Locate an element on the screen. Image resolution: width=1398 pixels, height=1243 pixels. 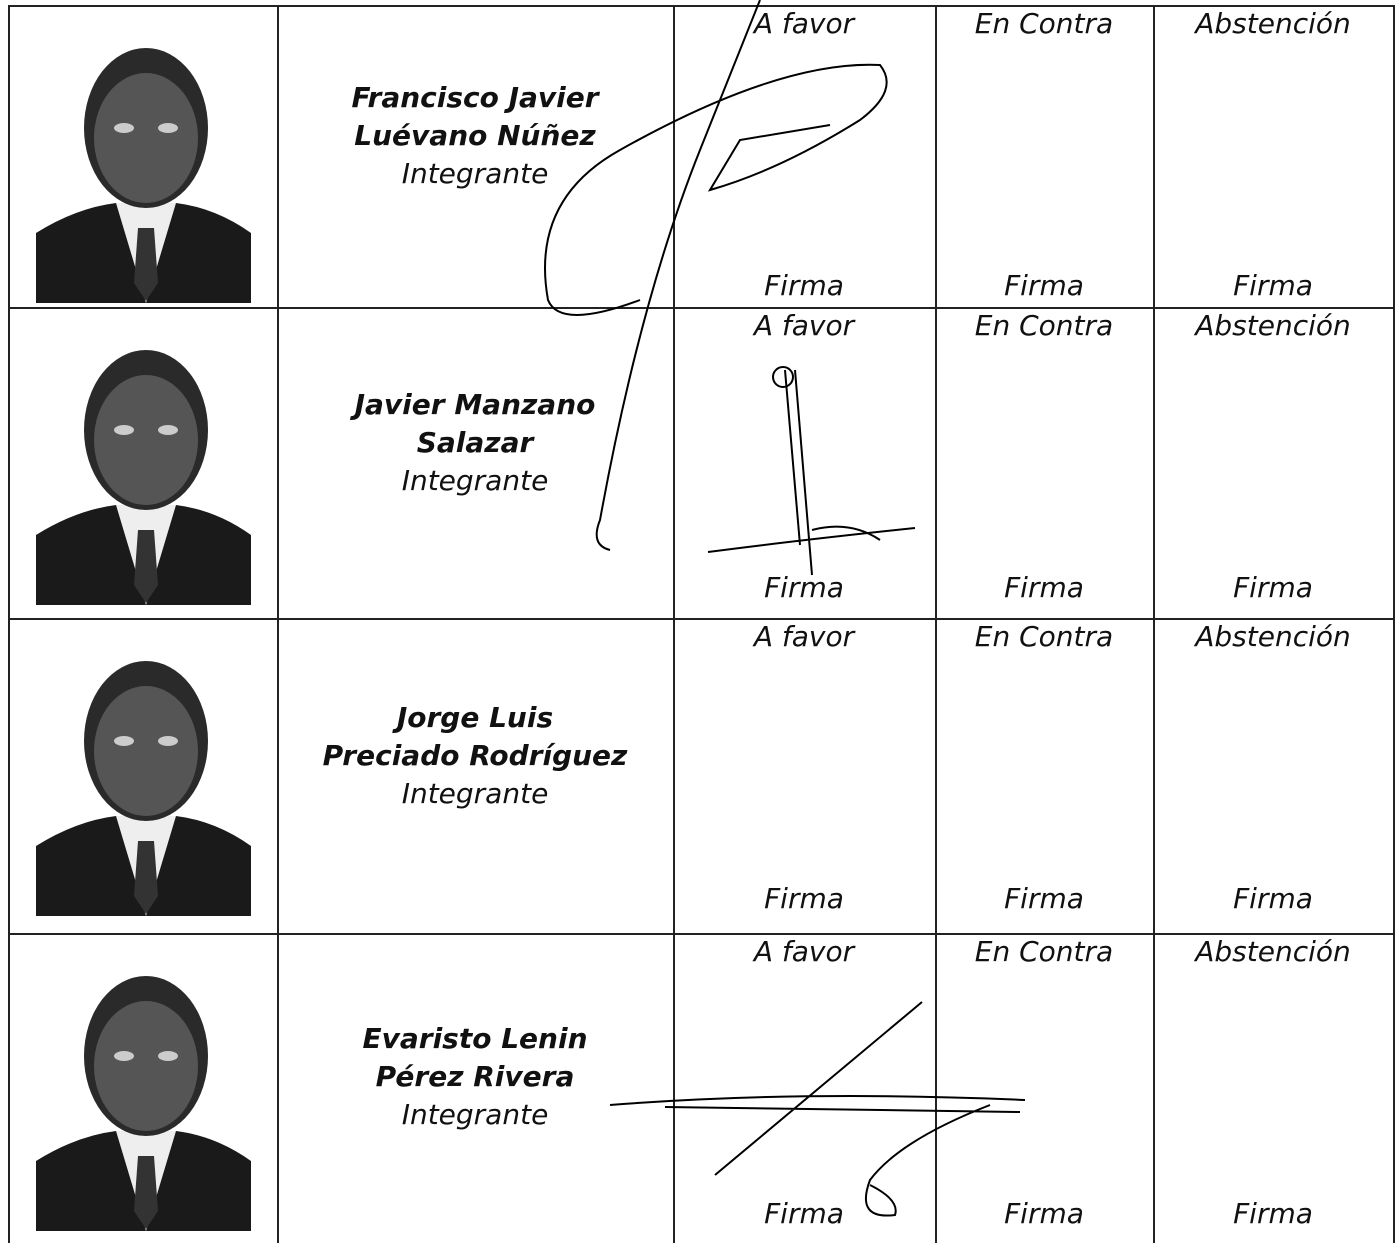
member-name: Salazar is located at coordinates (475, 442).